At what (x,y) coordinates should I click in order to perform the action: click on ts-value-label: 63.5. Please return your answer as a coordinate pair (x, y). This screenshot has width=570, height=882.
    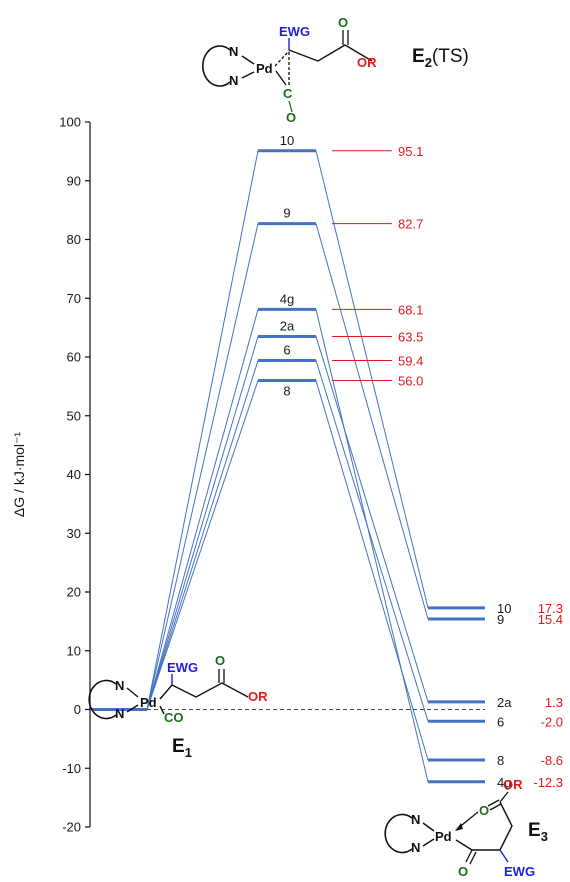
    Looking at the image, I should click on (410, 336).